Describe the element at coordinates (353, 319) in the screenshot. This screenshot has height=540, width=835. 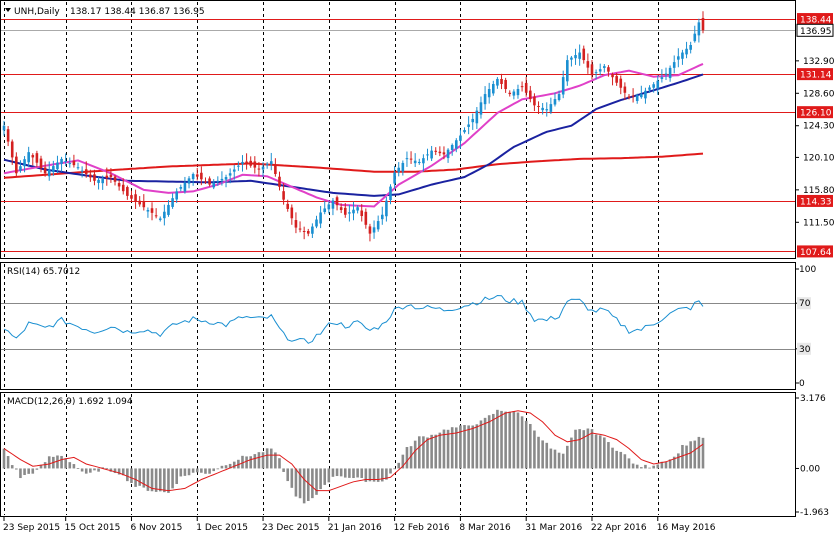
I see `rsi-line` at that location.